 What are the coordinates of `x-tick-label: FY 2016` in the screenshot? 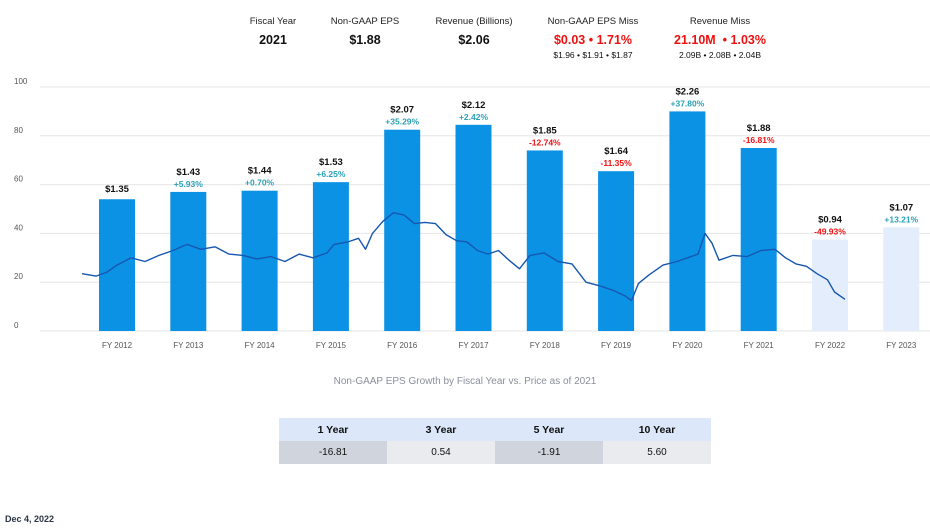 It's located at (402, 345).